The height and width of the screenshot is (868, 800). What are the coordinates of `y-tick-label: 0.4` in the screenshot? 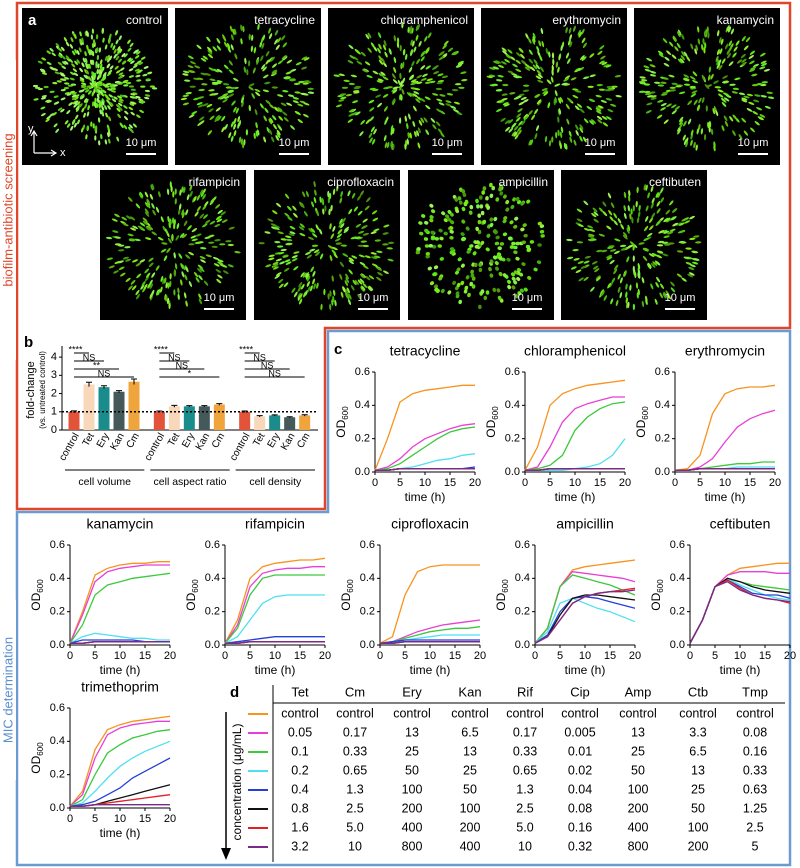 It's located at (677, 578).